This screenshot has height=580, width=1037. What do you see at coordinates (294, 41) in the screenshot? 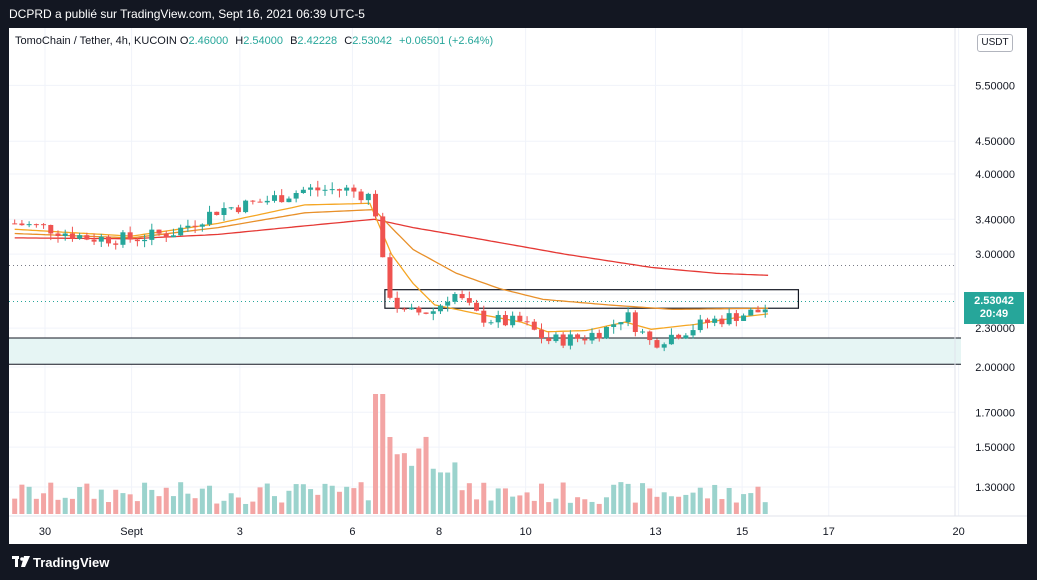
I see `low-label: B` at bounding box center [294, 41].